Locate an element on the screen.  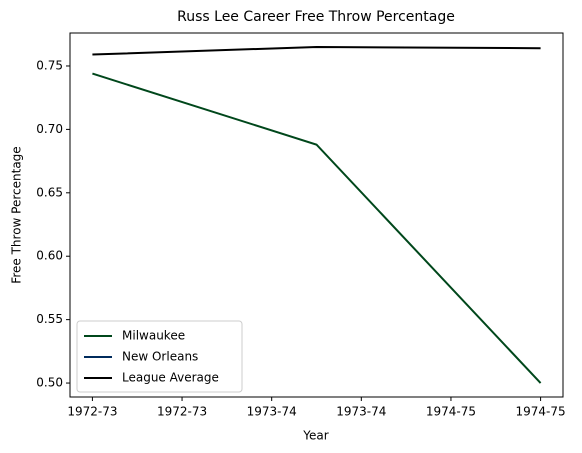
y-tick-label: 0.55 is located at coordinates (49, 319).